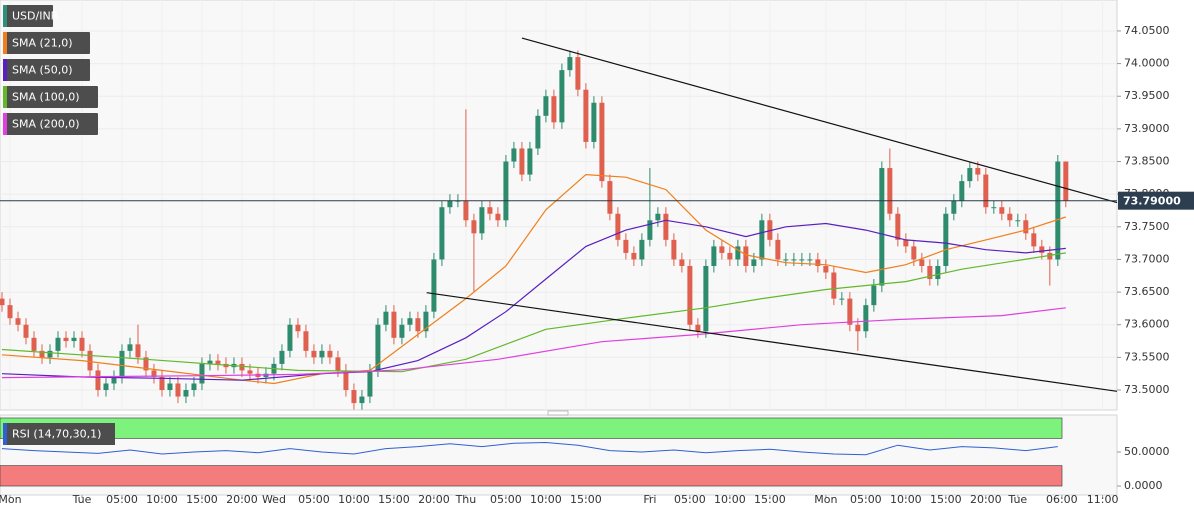 This screenshot has height=513, width=1194. What do you see at coordinates (1147, 291) in the screenshot?
I see `y-tick-label: 73.6500` at bounding box center [1147, 291].